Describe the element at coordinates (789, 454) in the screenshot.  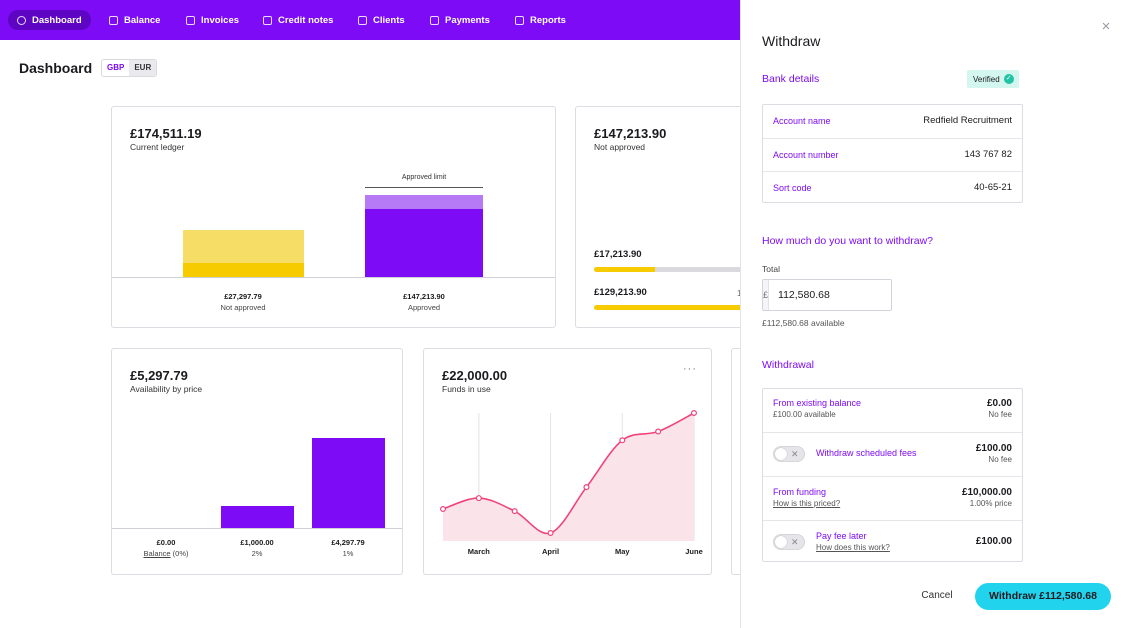
I see `scheduled-fees-toggle: ✕` at that location.